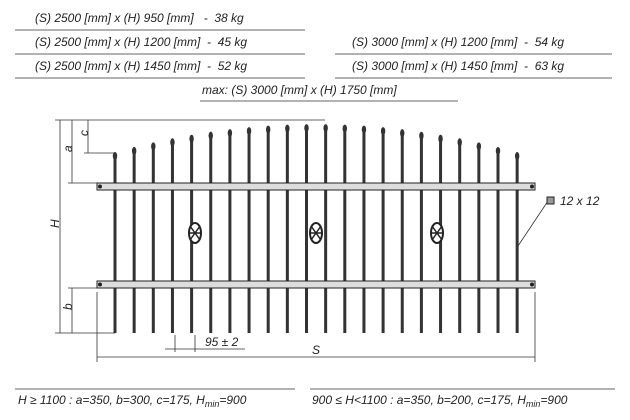  What do you see at coordinates (222, 342) in the screenshot?
I see `dim-spacing: 95 ± 2` at bounding box center [222, 342].